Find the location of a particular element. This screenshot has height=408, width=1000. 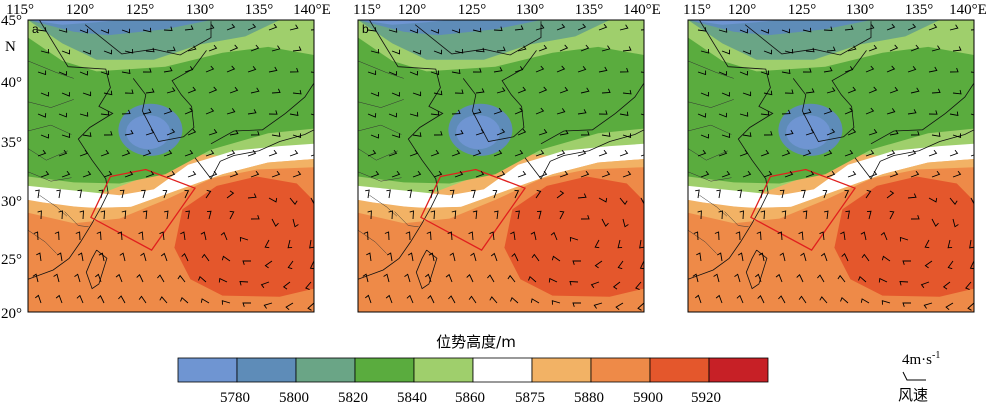

lon-tick-label: 115° is located at coordinates (367, 10).